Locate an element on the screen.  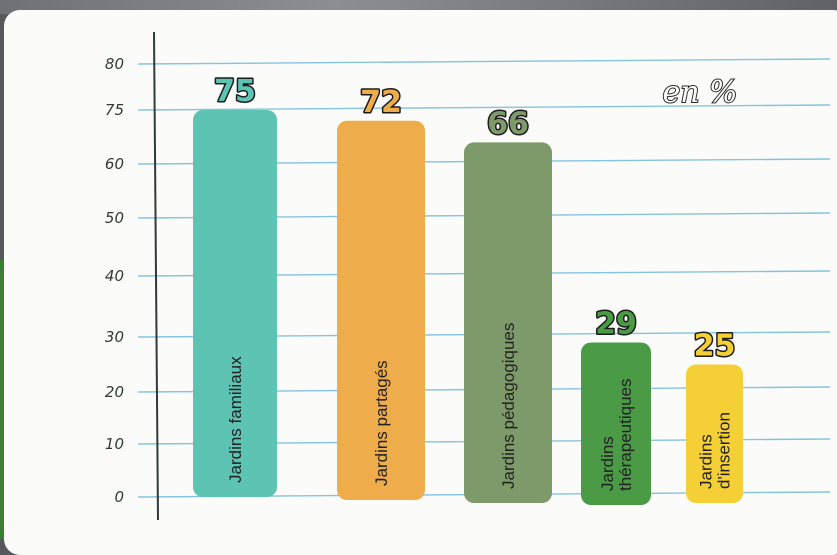
category-label: Jardins pédagogiques is located at coordinates (508, 406).